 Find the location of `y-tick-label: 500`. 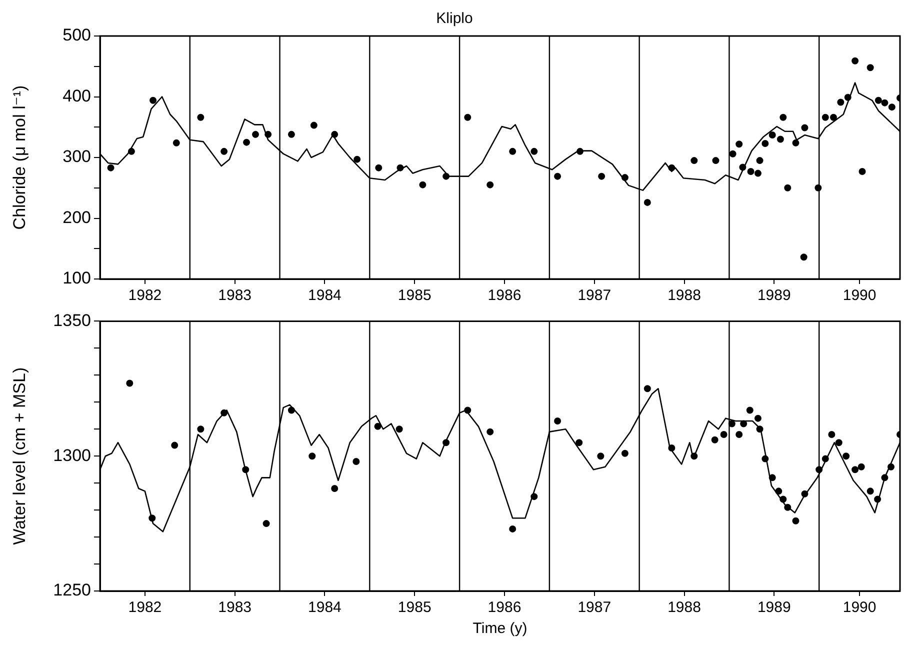

y-tick-label: 500 is located at coordinates (76, 35).